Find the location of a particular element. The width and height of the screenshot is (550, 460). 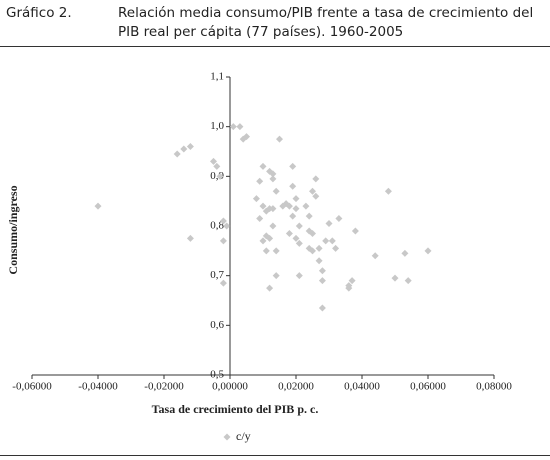

x-tick-label: 0,08000 is located at coordinates (494, 387).